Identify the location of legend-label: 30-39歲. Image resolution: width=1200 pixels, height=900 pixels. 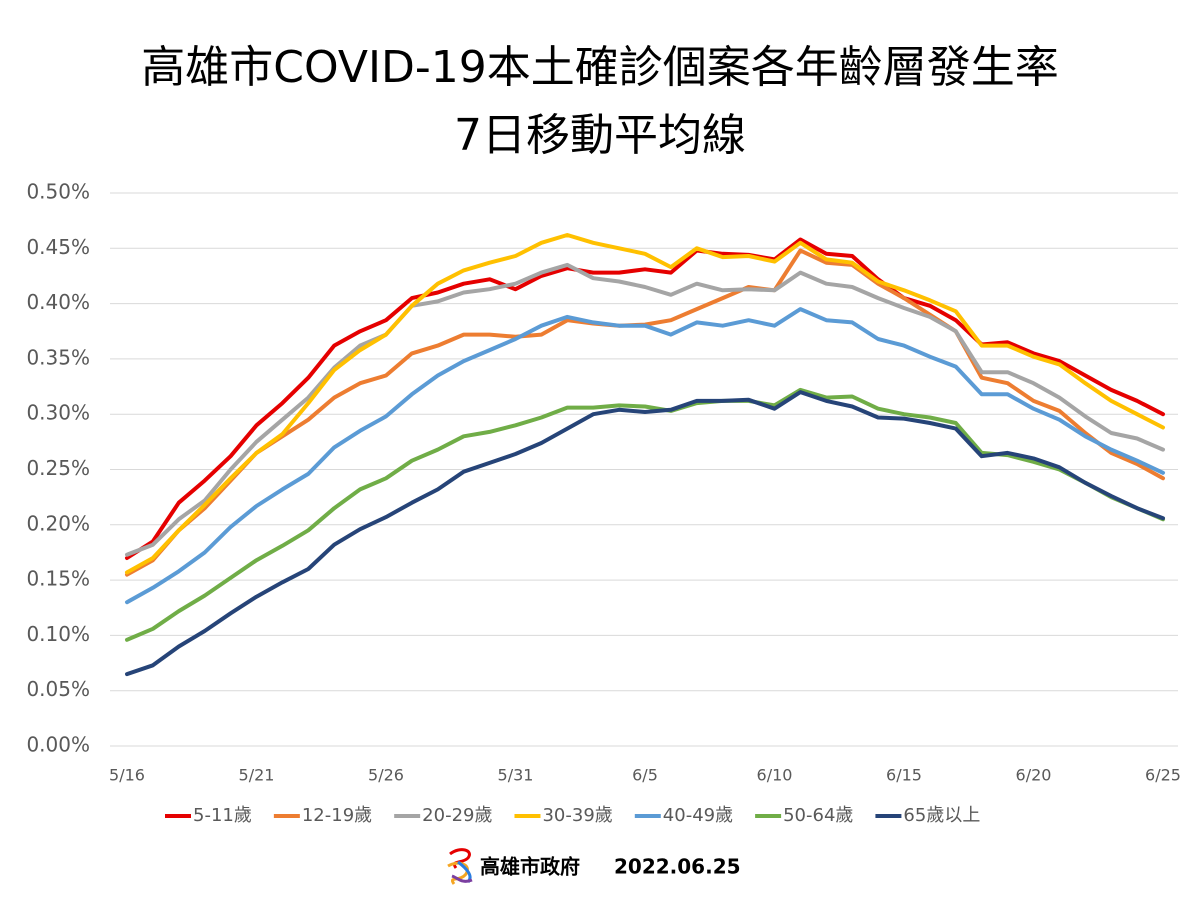
(577, 815).